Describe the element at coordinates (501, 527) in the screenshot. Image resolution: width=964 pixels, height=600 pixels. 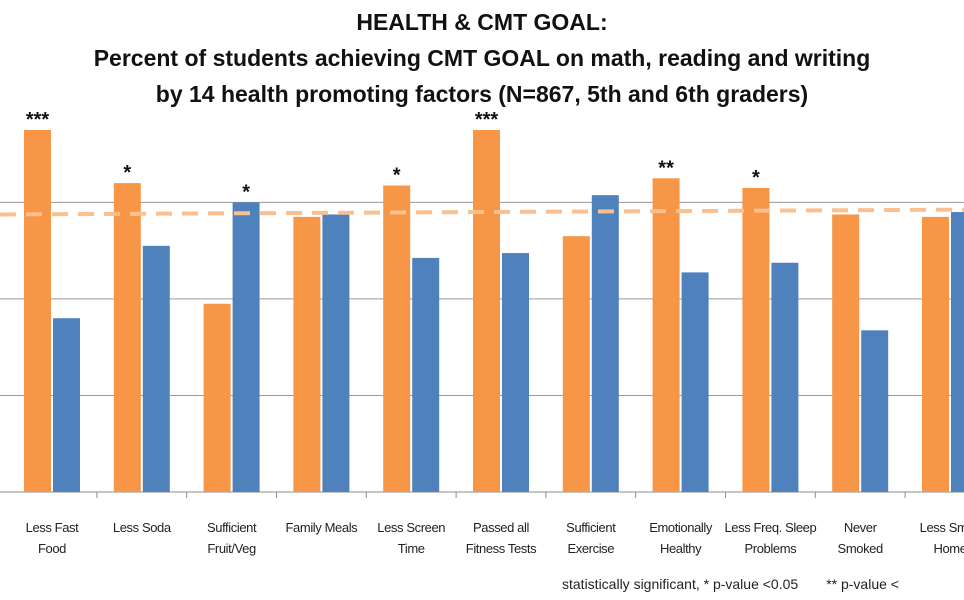
I see `category-label: Passed all` at that location.